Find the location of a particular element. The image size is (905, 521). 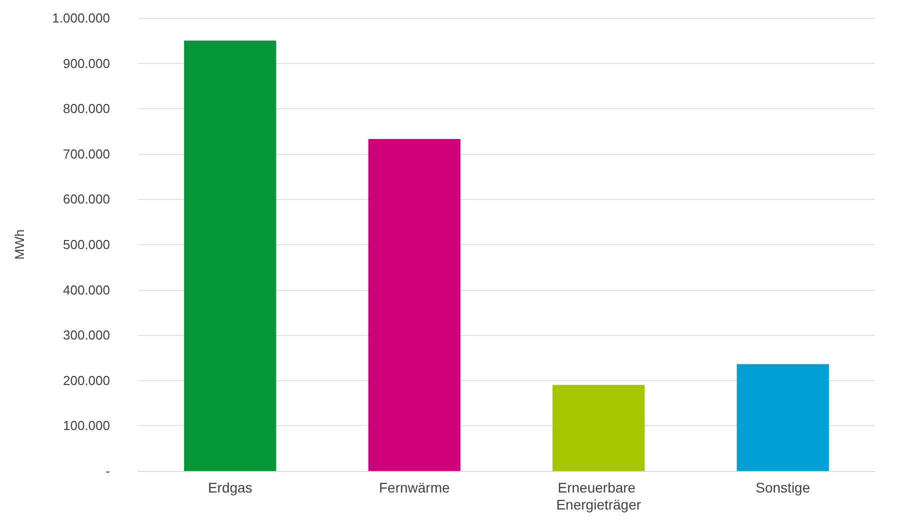

y-tick-label: 400.000 is located at coordinates (86, 290).